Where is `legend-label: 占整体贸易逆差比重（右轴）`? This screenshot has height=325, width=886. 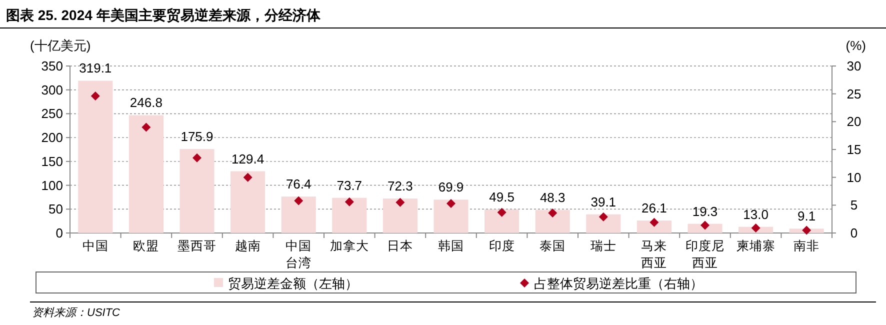
legend-label: 占整体贸易逆差比重（右轴） is located at coordinates (618, 283).